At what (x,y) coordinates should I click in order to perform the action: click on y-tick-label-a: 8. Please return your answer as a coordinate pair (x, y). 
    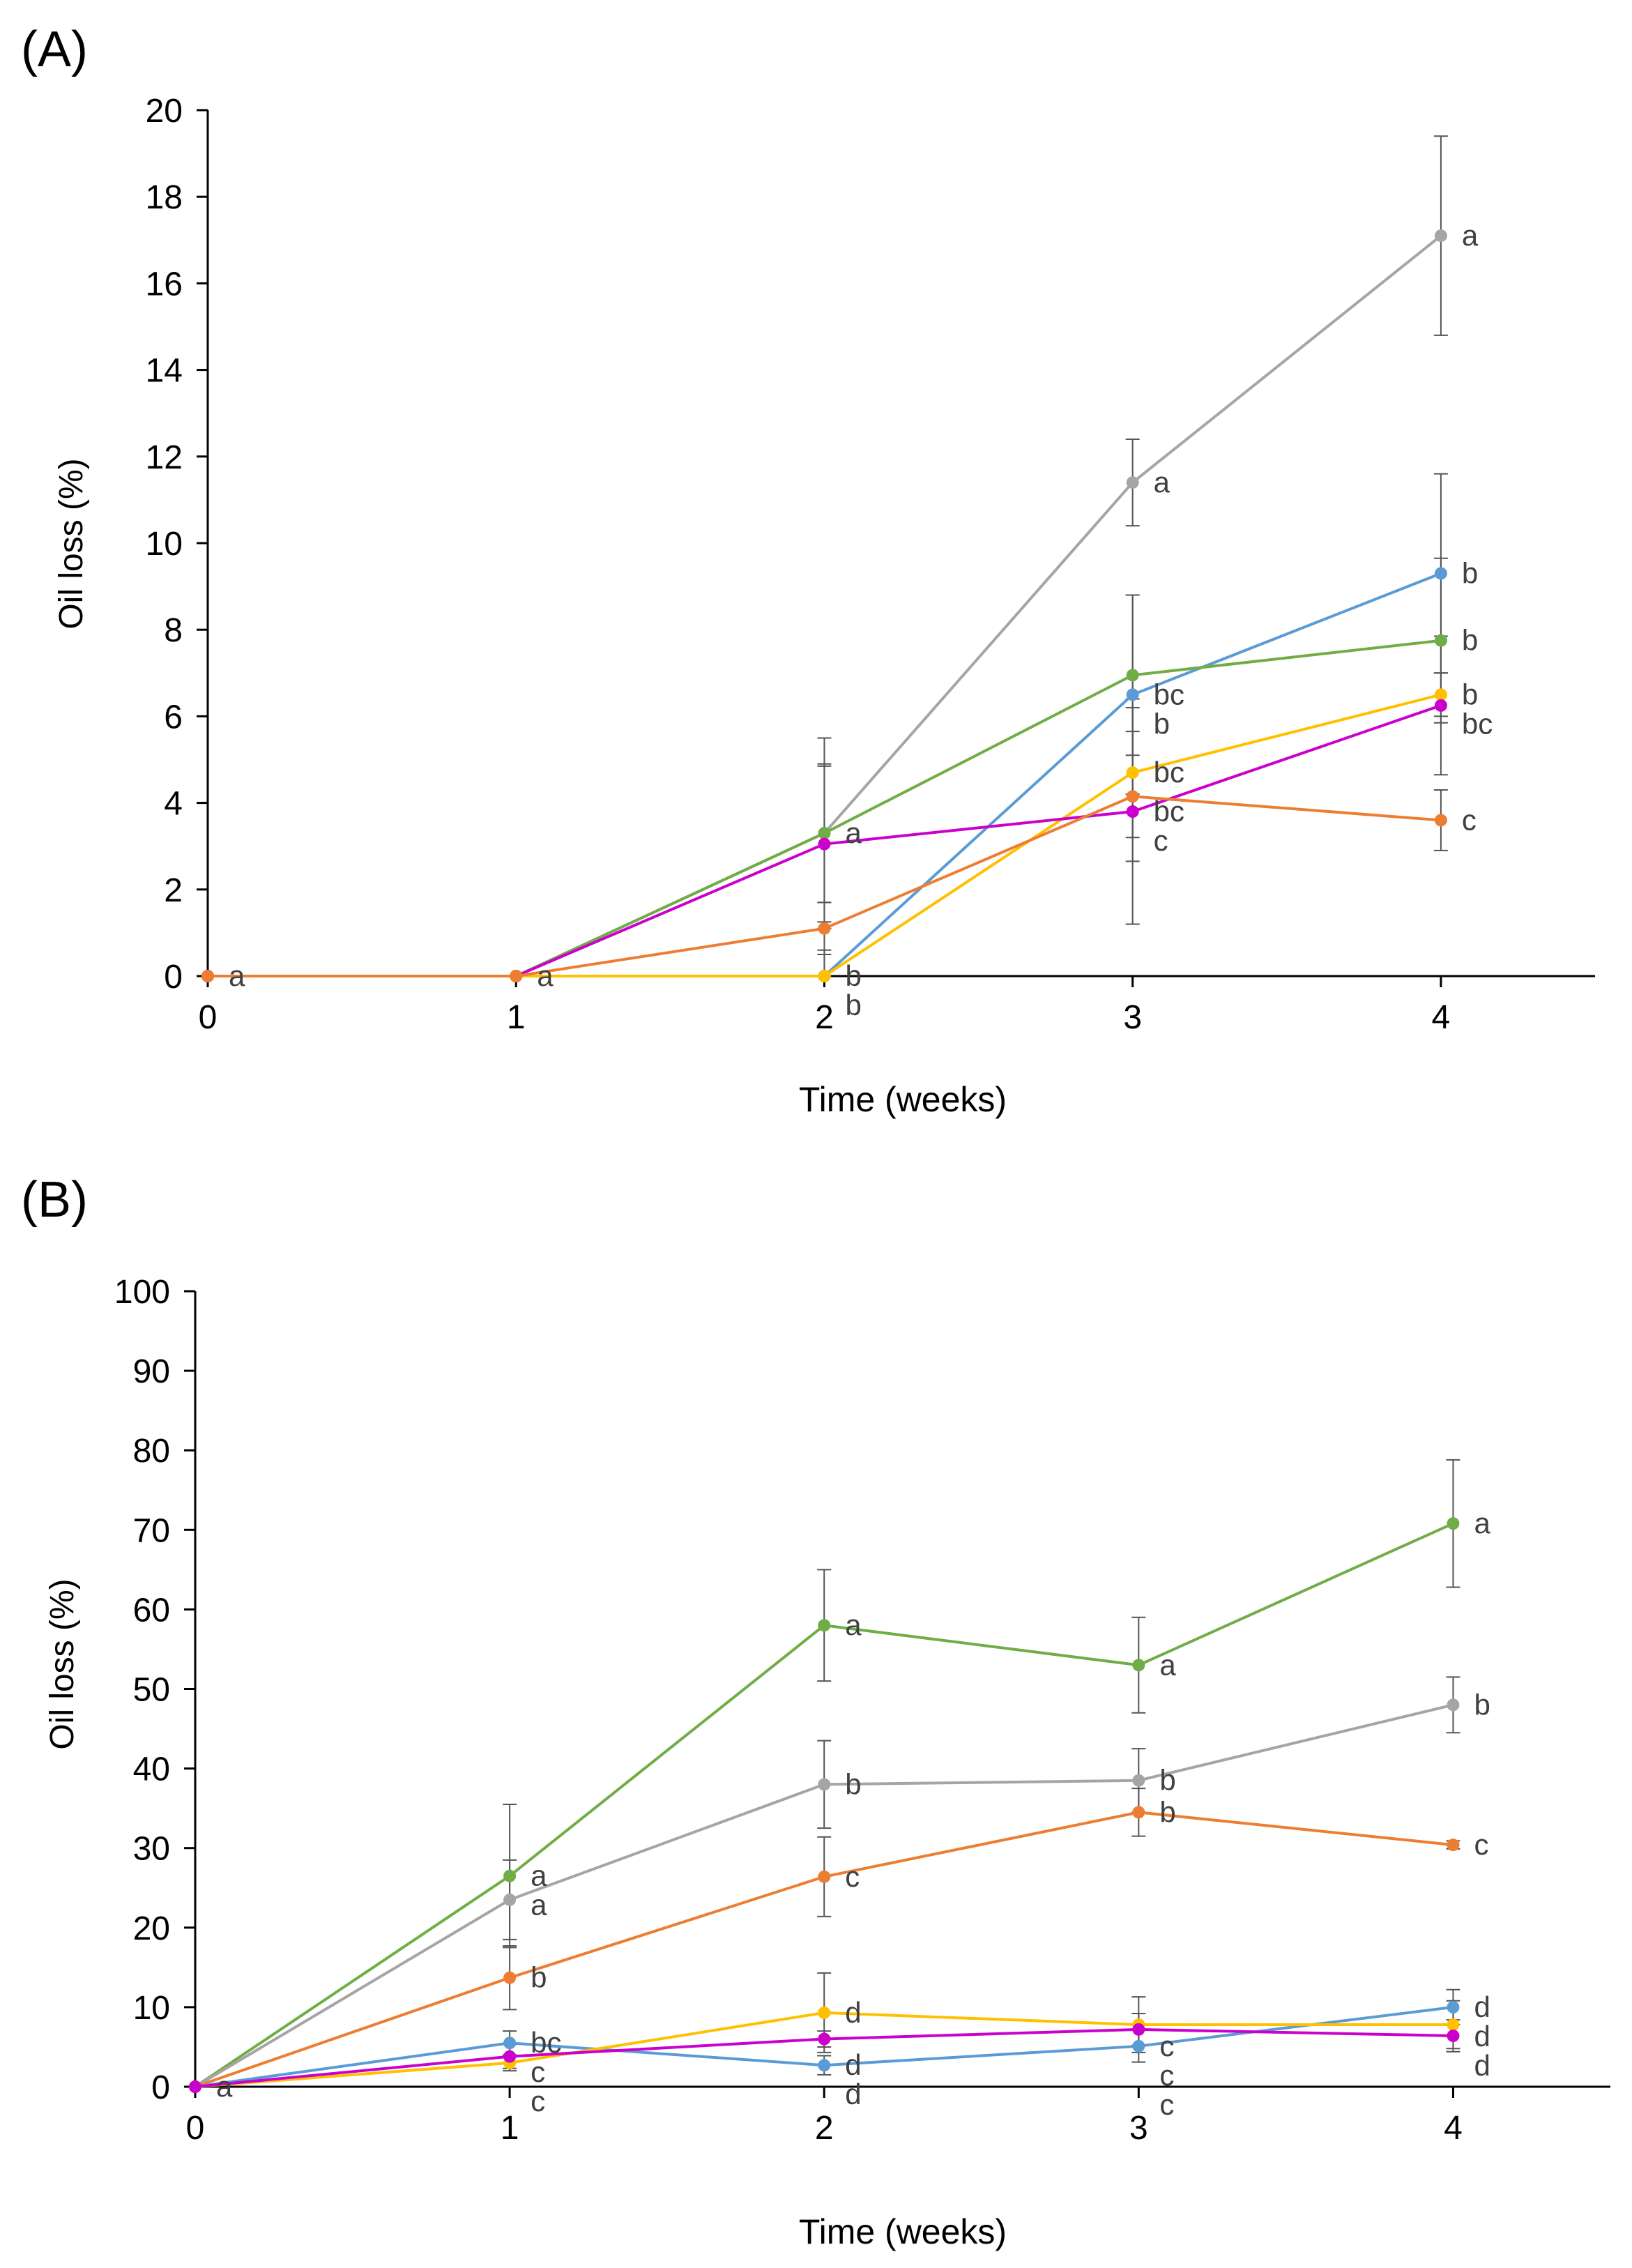
    Looking at the image, I should click on (173, 630).